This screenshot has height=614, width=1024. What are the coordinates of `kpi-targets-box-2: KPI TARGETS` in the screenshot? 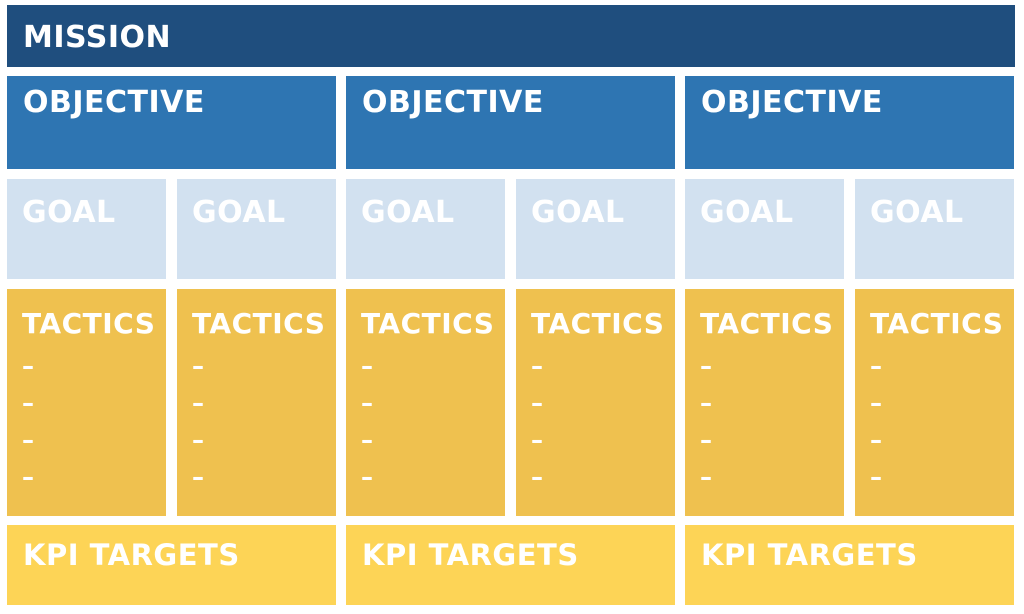 It's located at (510, 565).